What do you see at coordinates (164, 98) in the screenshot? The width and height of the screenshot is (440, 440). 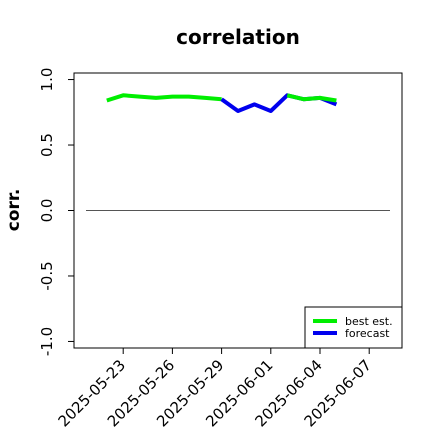 I see `series-line-best-est` at bounding box center [164, 98].